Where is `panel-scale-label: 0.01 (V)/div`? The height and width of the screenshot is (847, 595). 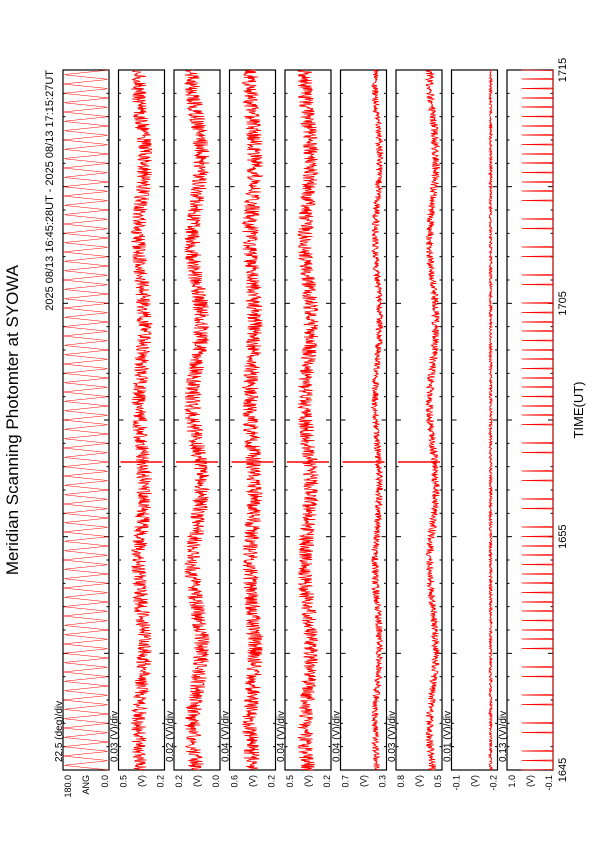
panel-scale-label: 0.01 (V)/div is located at coordinates (448, 736).